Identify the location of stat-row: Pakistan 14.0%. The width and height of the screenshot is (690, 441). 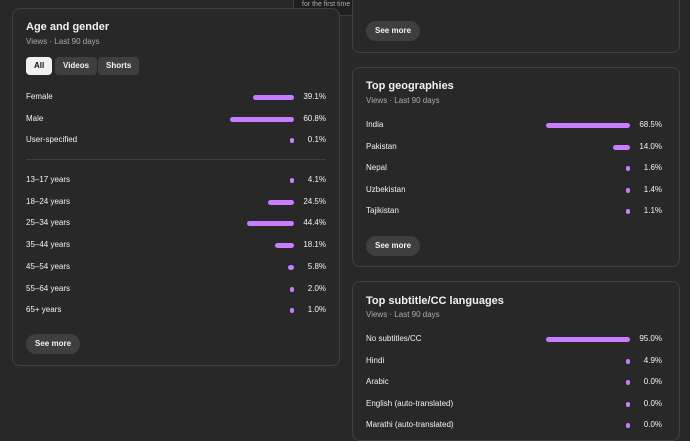
(514, 148).